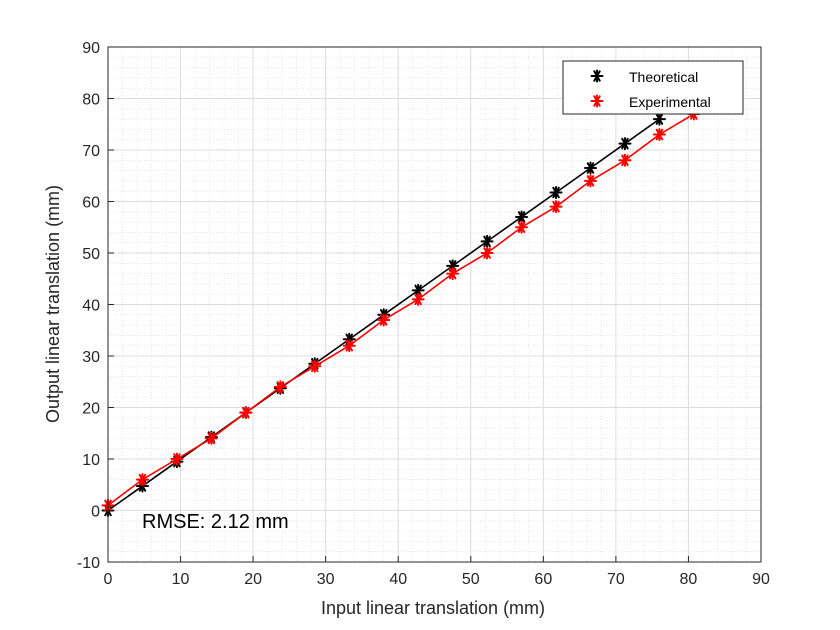  Describe the element at coordinates (91, 48) in the screenshot. I see `y-tick-label: 90` at that location.